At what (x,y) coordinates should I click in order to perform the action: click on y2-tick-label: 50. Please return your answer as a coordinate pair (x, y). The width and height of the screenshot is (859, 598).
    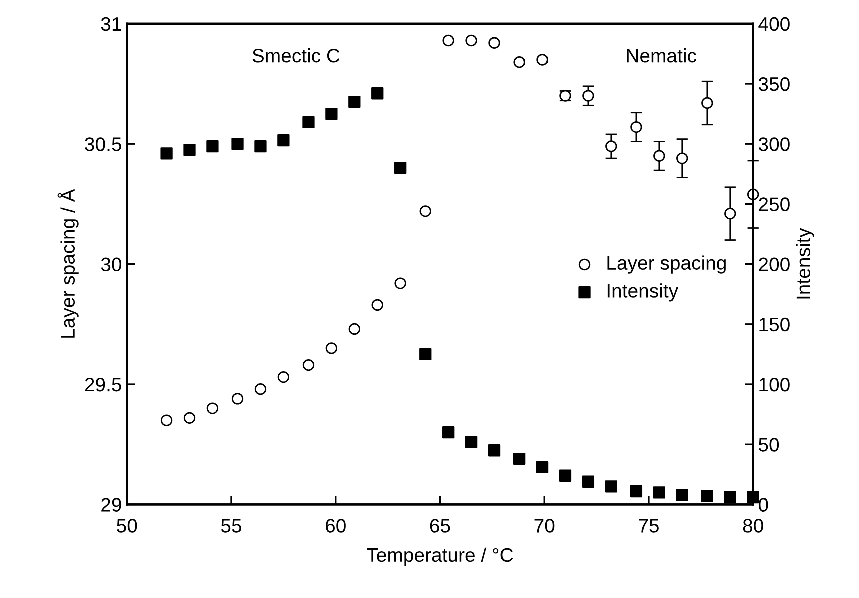
    Looking at the image, I should click on (769, 445).